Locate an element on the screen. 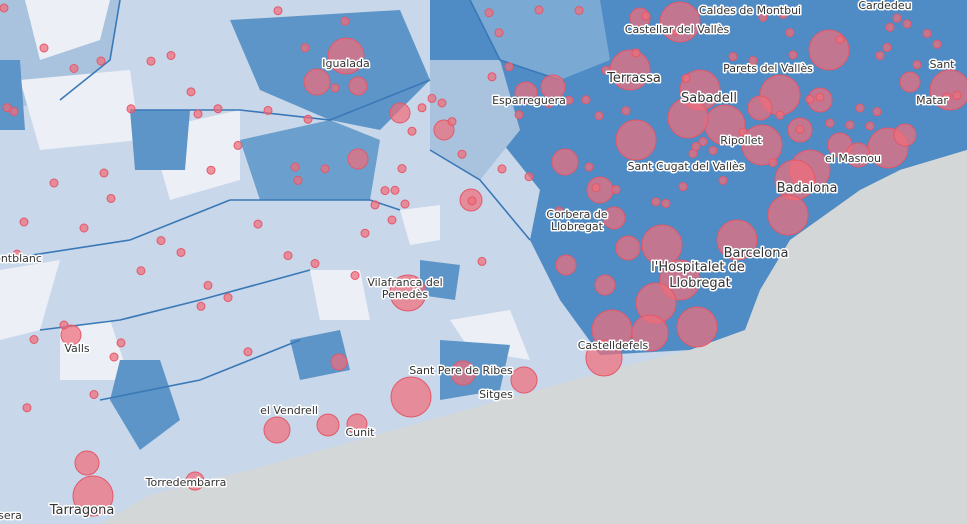 The width and height of the screenshot is (967, 524). place-label: Badalona is located at coordinates (807, 188).